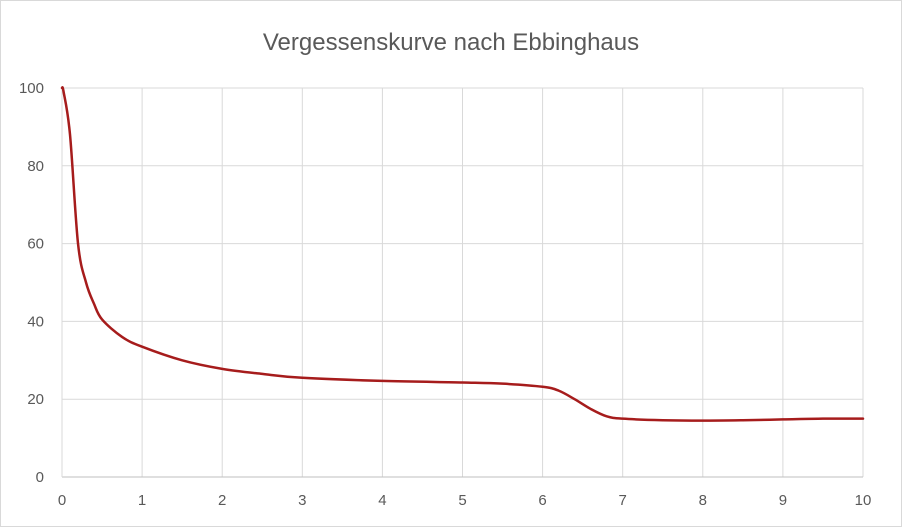 The image size is (902, 527). What do you see at coordinates (542, 500) in the screenshot?
I see `x-tick-label: 6` at bounding box center [542, 500].